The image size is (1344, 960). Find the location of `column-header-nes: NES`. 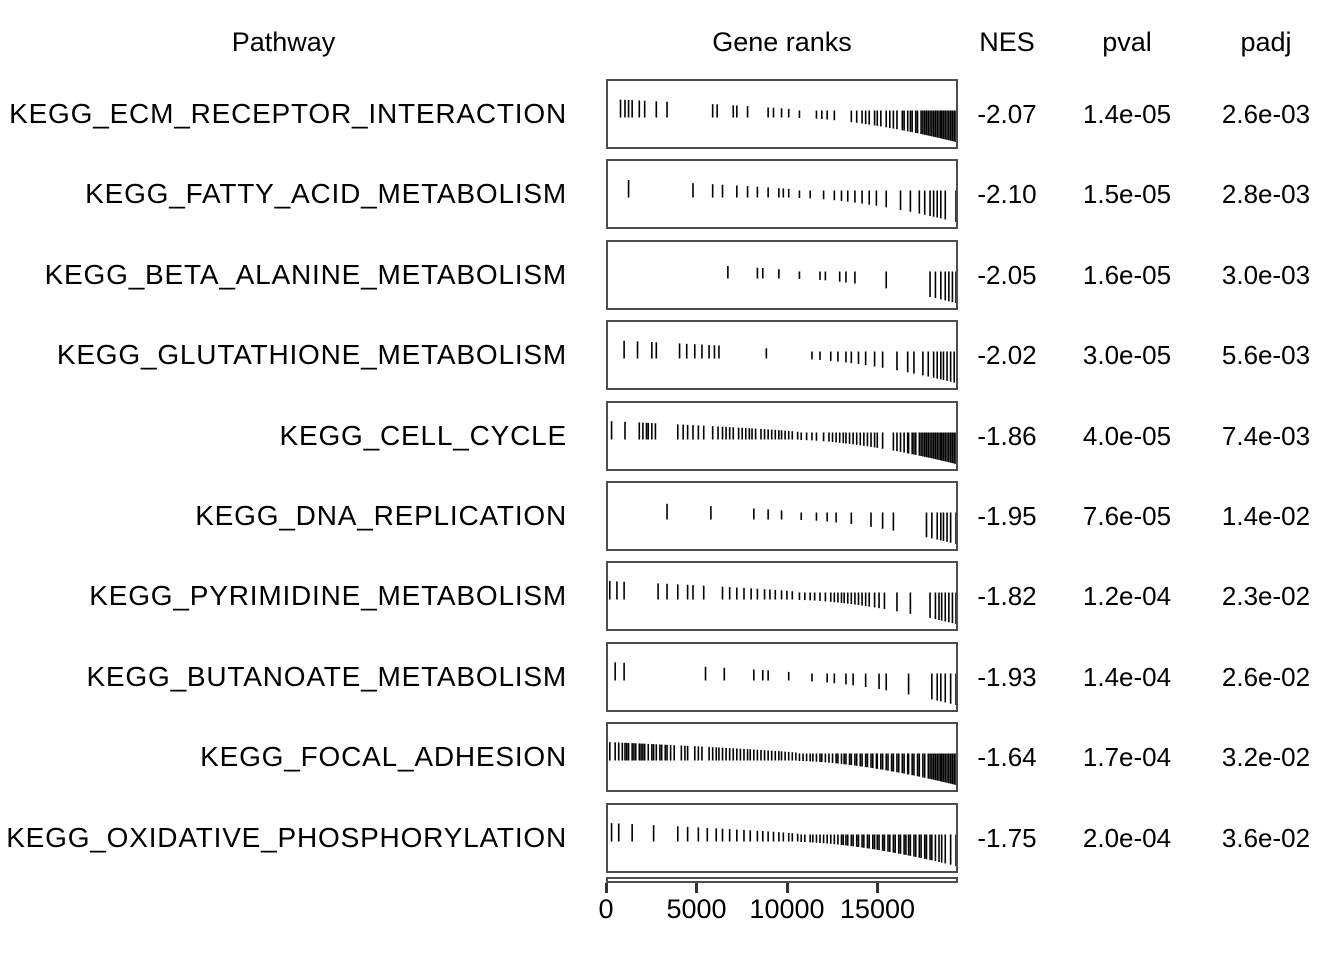

column-header-nes: NES is located at coordinates (1007, 42).